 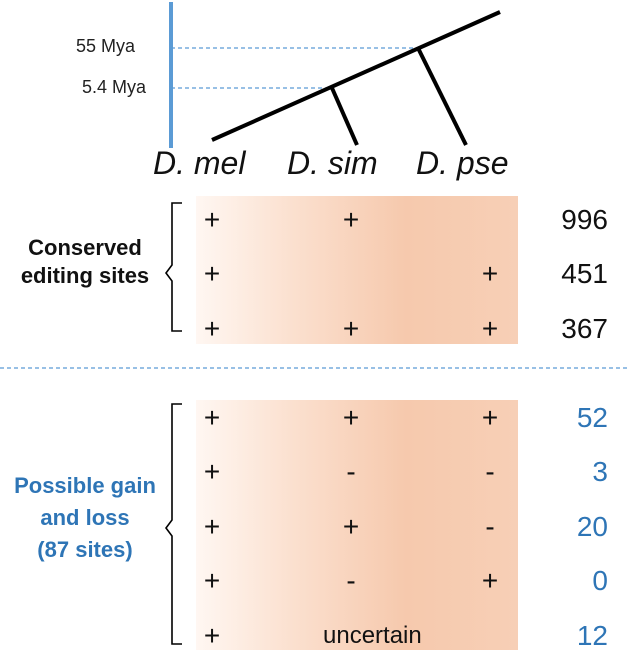 I want to click on count: 0, so click(x=600, y=580).